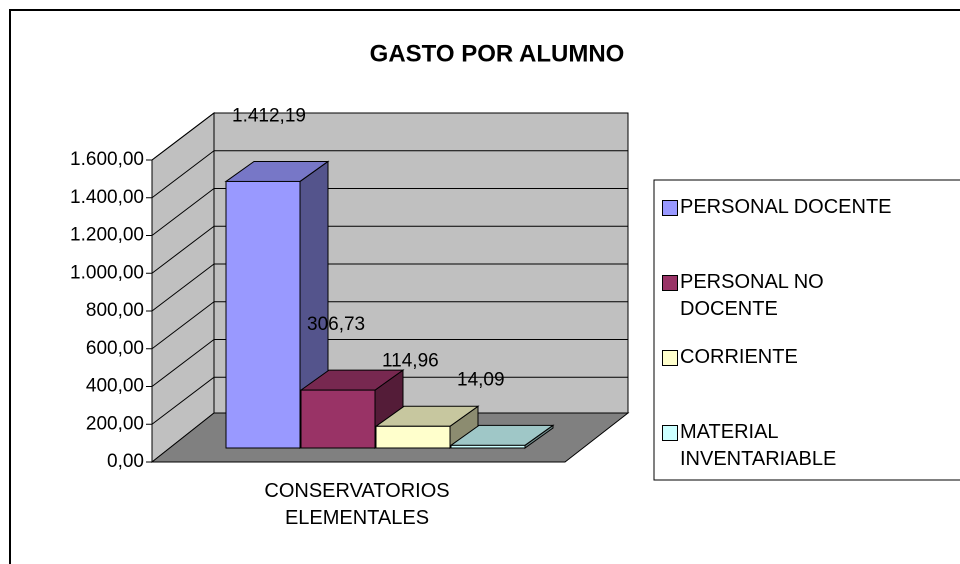 The width and height of the screenshot is (960, 564). I want to click on data-label: 1.412,19, so click(269, 115).